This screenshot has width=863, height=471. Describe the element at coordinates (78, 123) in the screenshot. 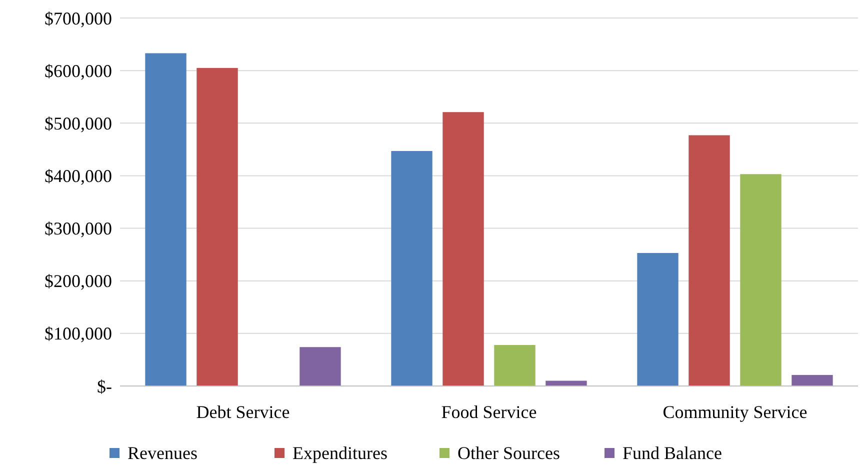

I see `y-tick-label: $500,000` at that location.